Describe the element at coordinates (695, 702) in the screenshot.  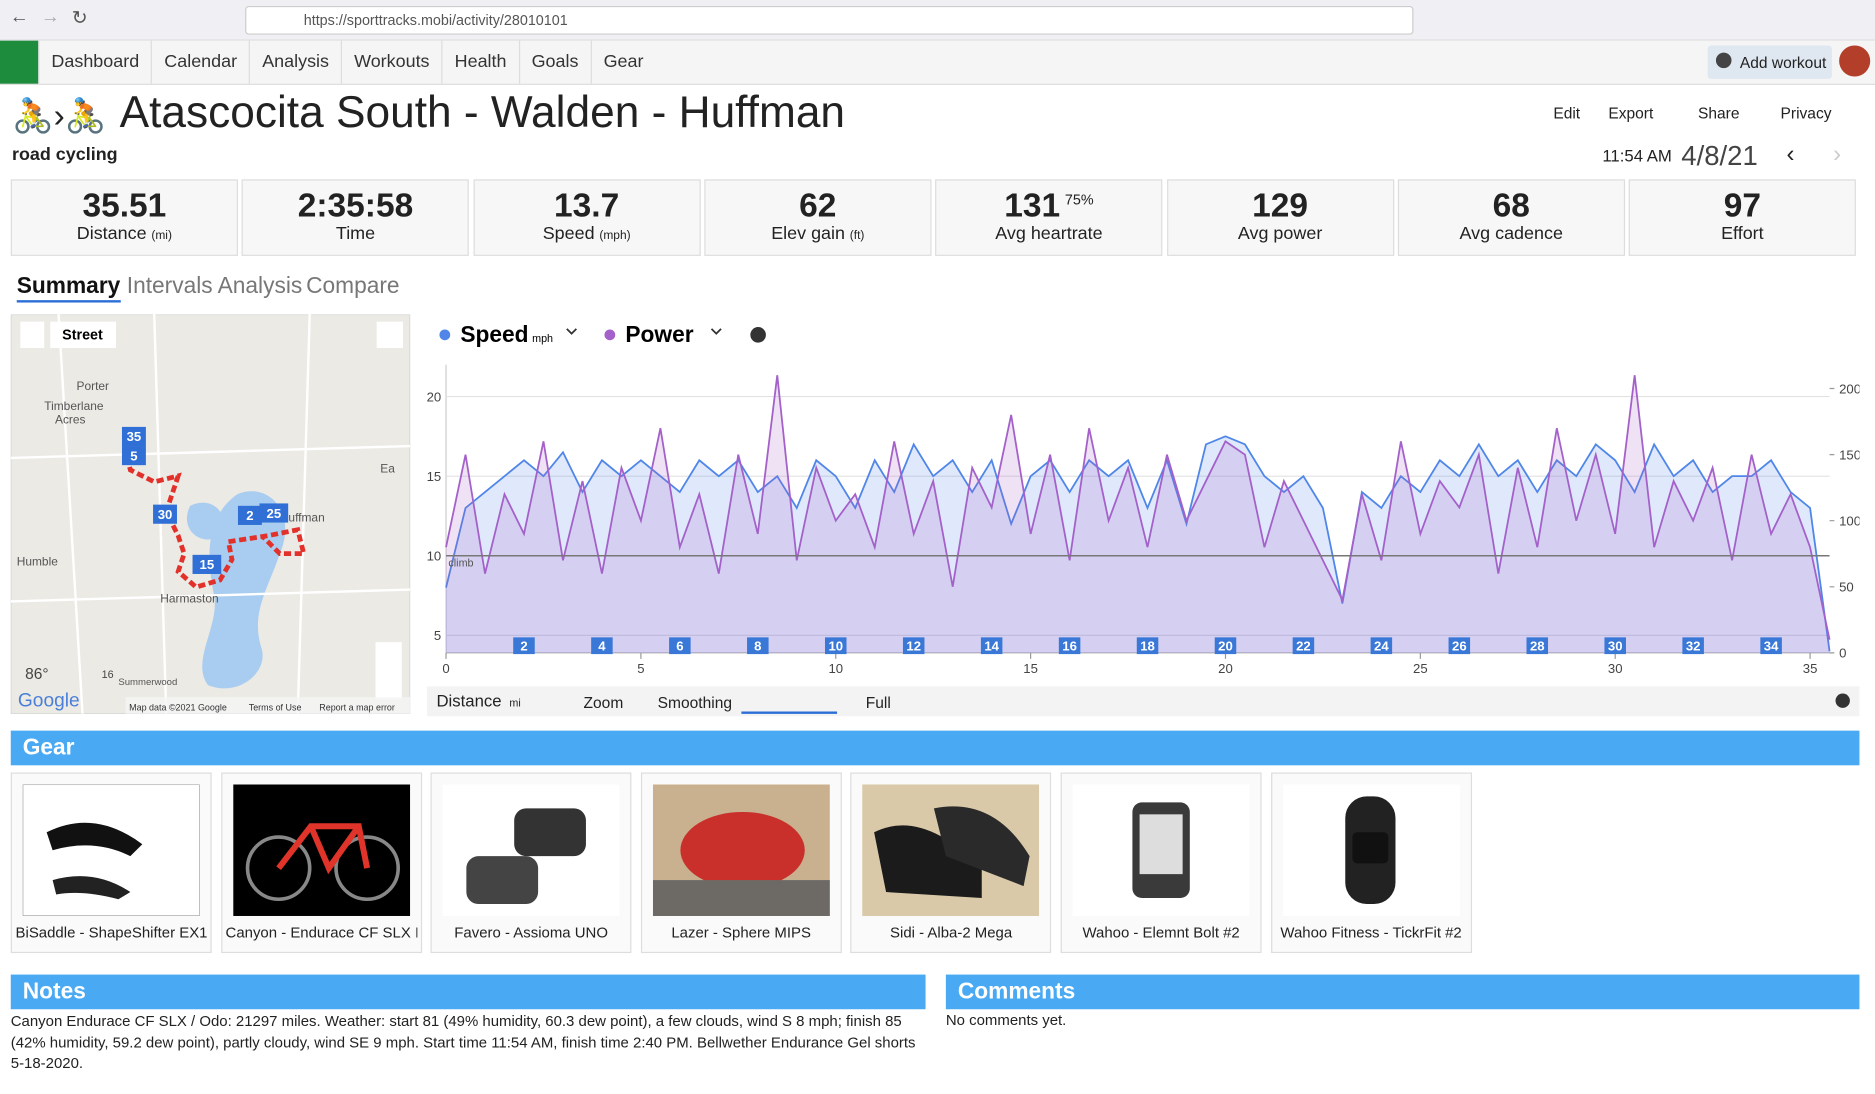
I see `smoothing-button: Smoothing` at that location.